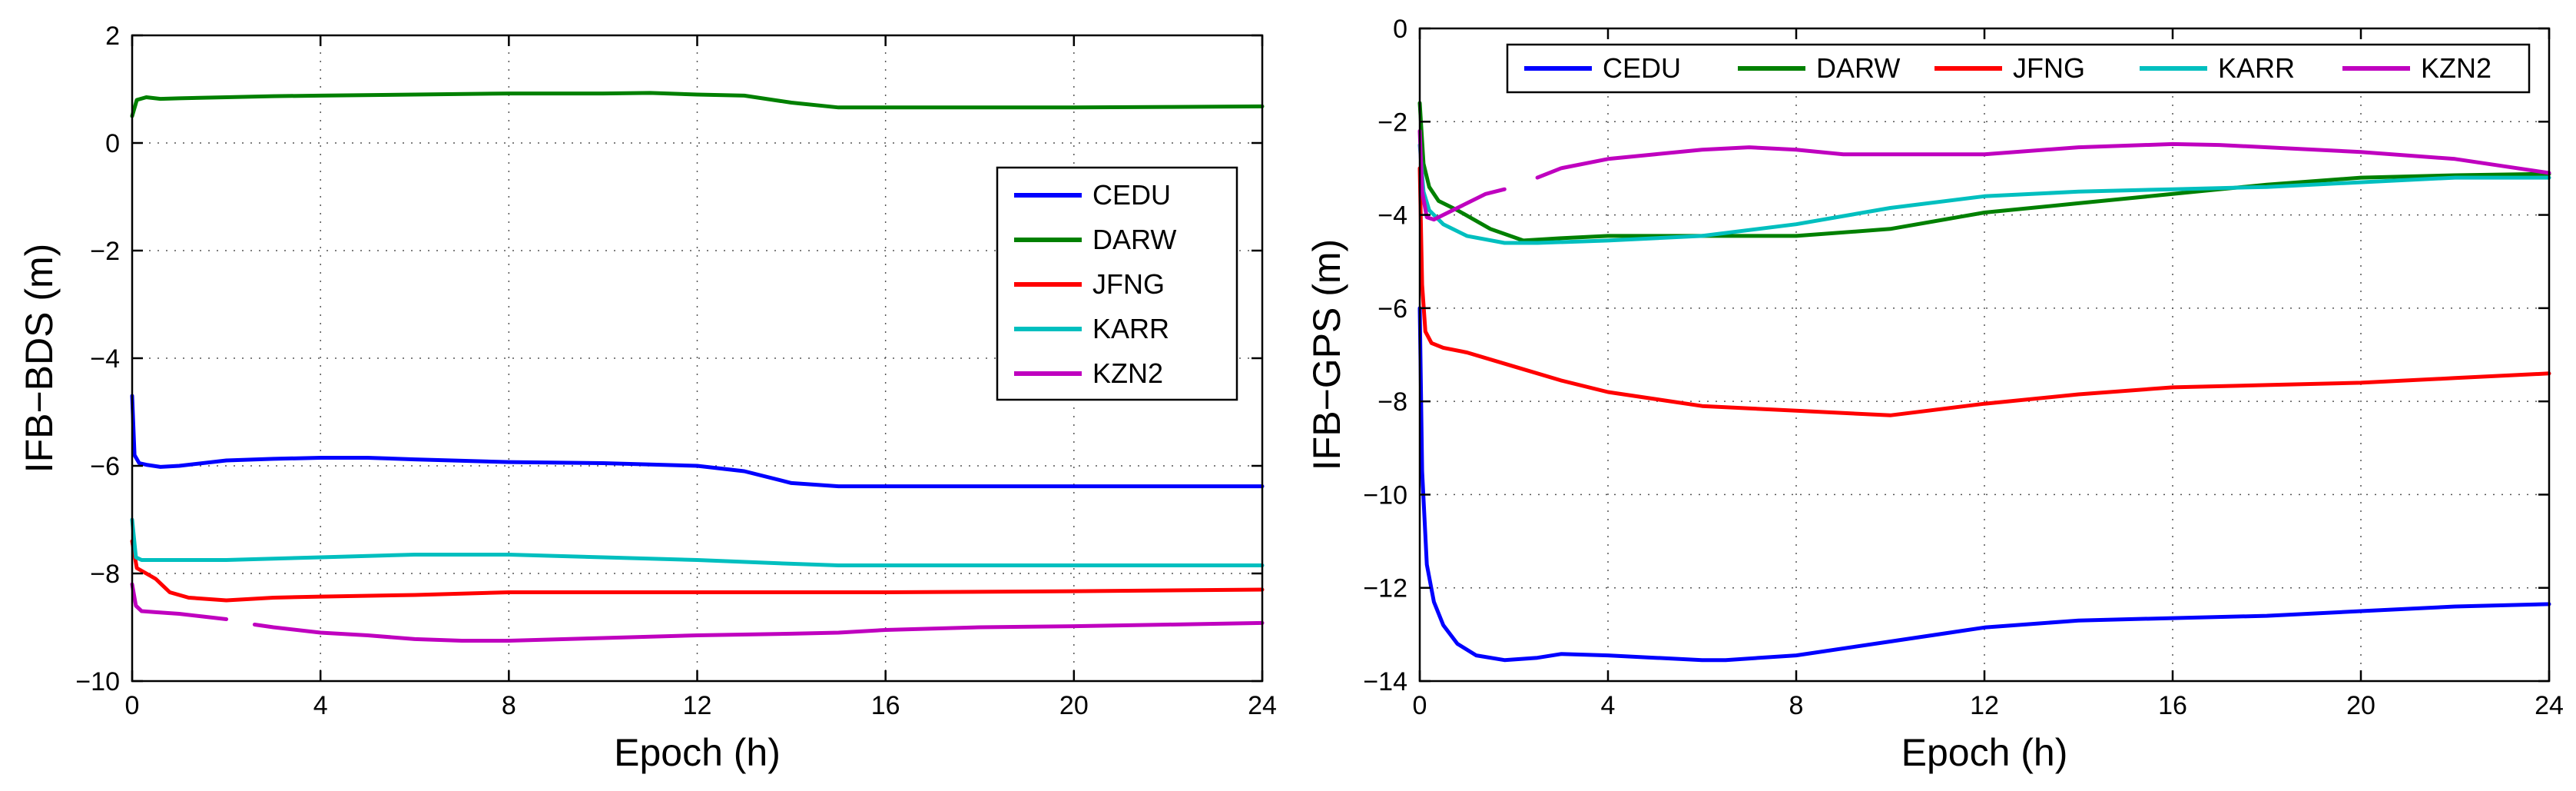 Image resolution: width=2576 pixels, height=791 pixels. What do you see at coordinates (1385, 588) in the screenshot?
I see `y-tick-label: −12` at bounding box center [1385, 588].